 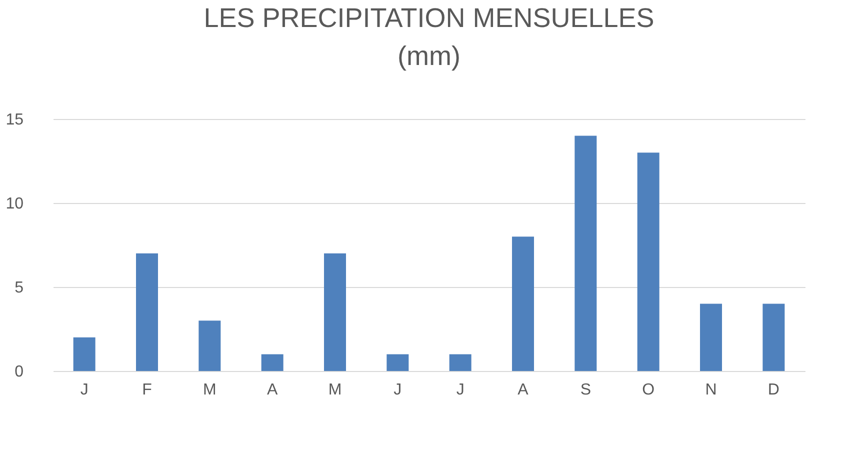 What do you see at coordinates (648, 390) in the screenshot?
I see `x-tick-label: O` at bounding box center [648, 390].